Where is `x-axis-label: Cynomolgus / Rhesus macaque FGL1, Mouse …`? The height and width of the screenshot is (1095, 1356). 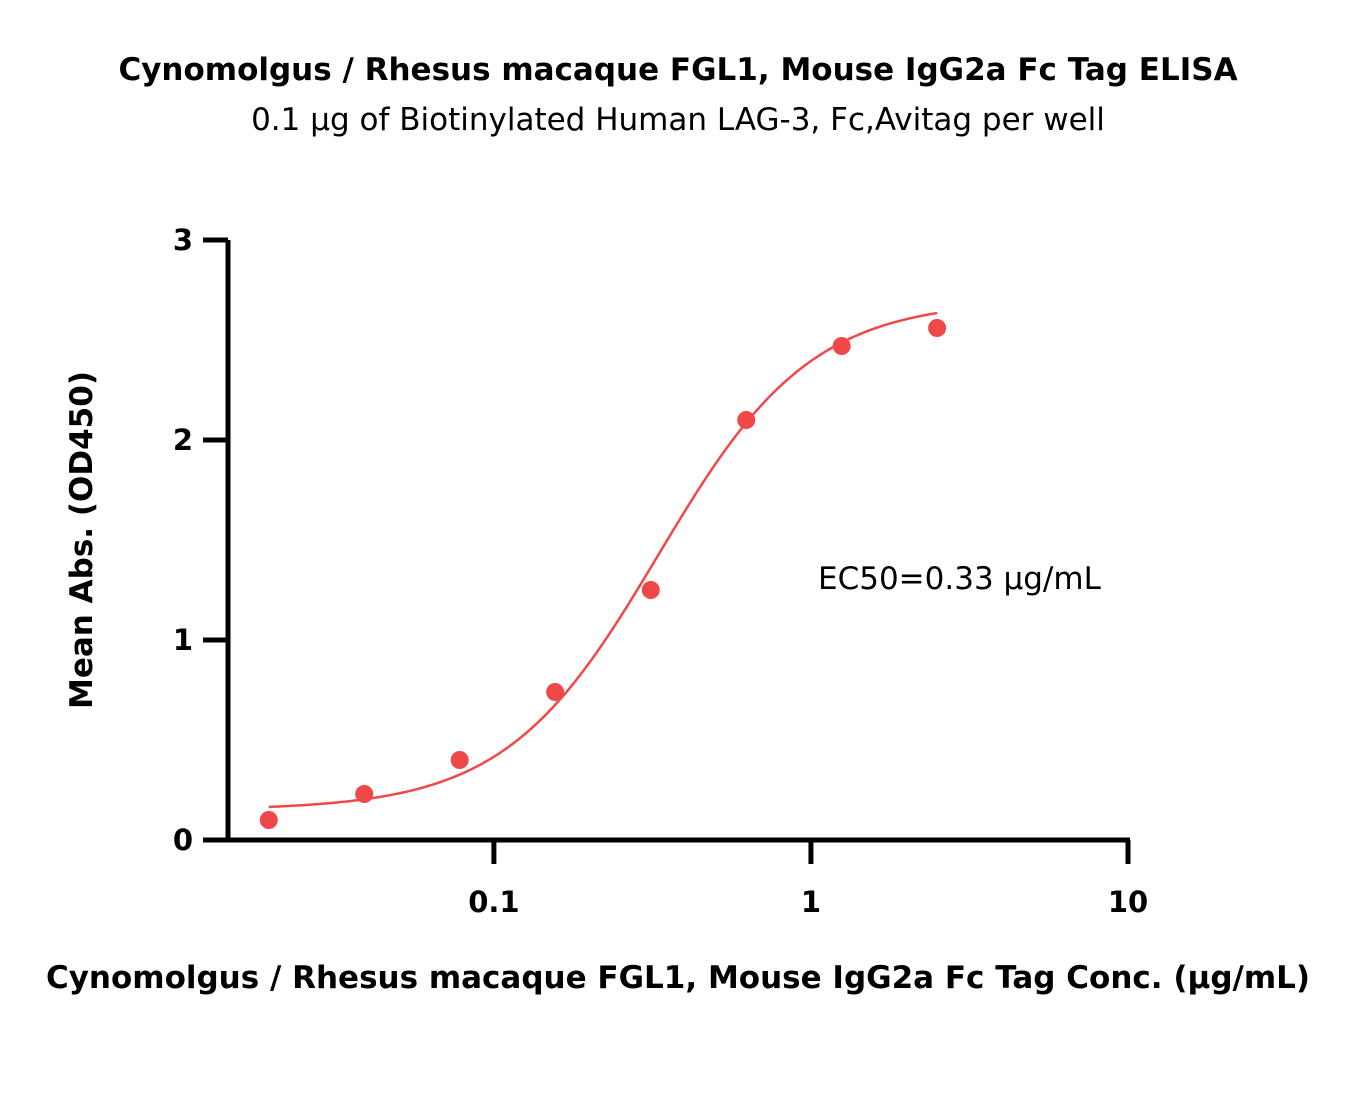 x-axis-label: Cynomolgus / Rhesus macaque FGL1, Mouse … is located at coordinates (678, 978).